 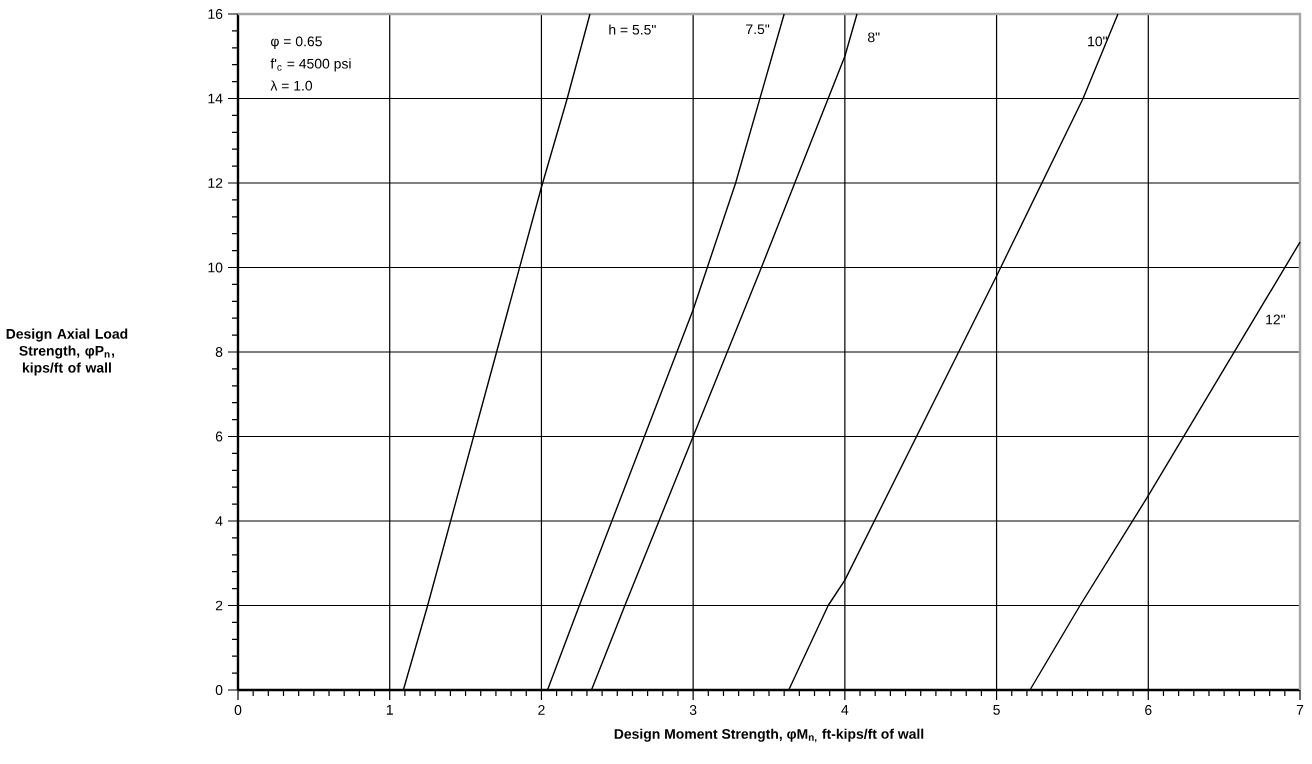 I want to click on text: Design Moment Strength, φM$_{n,}$ ft-kips/ft of wall, so click(x=769, y=735).